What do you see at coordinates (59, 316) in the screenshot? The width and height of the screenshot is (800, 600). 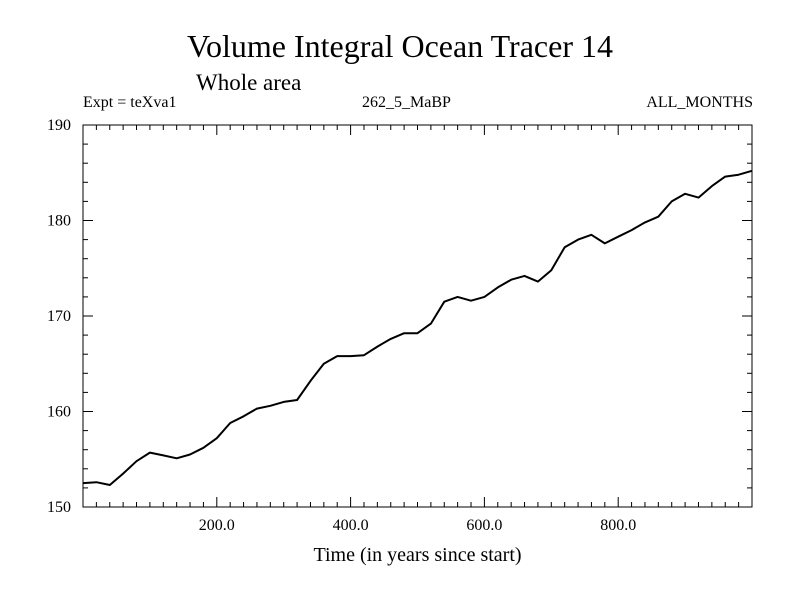 I see `y-tick-label: 170` at bounding box center [59, 316].